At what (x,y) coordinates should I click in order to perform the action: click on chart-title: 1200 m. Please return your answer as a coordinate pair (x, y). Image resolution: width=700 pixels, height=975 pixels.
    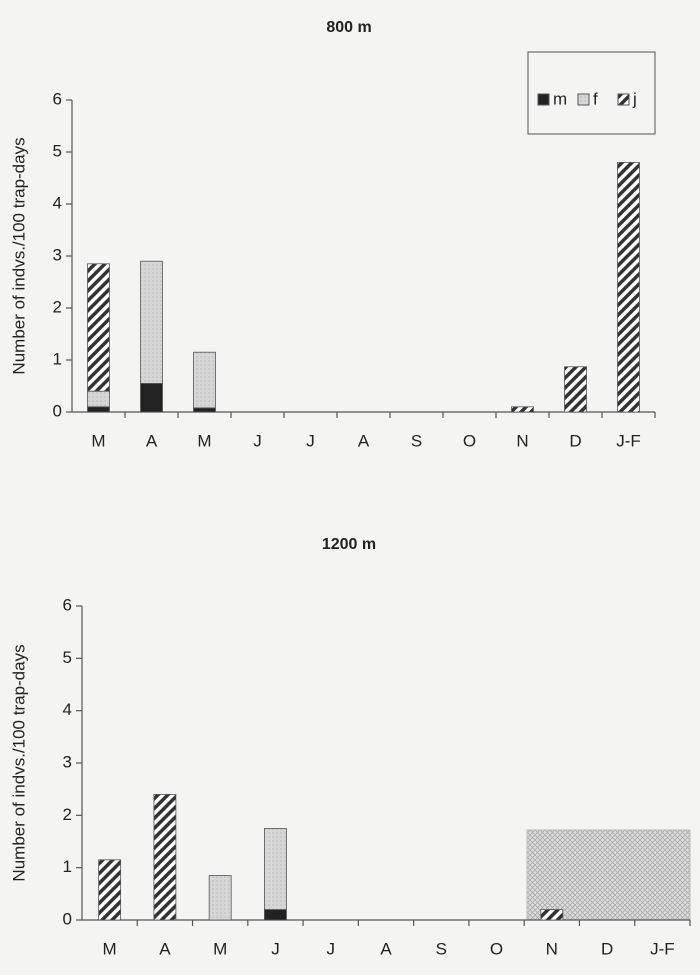
    Looking at the image, I should click on (349, 544).